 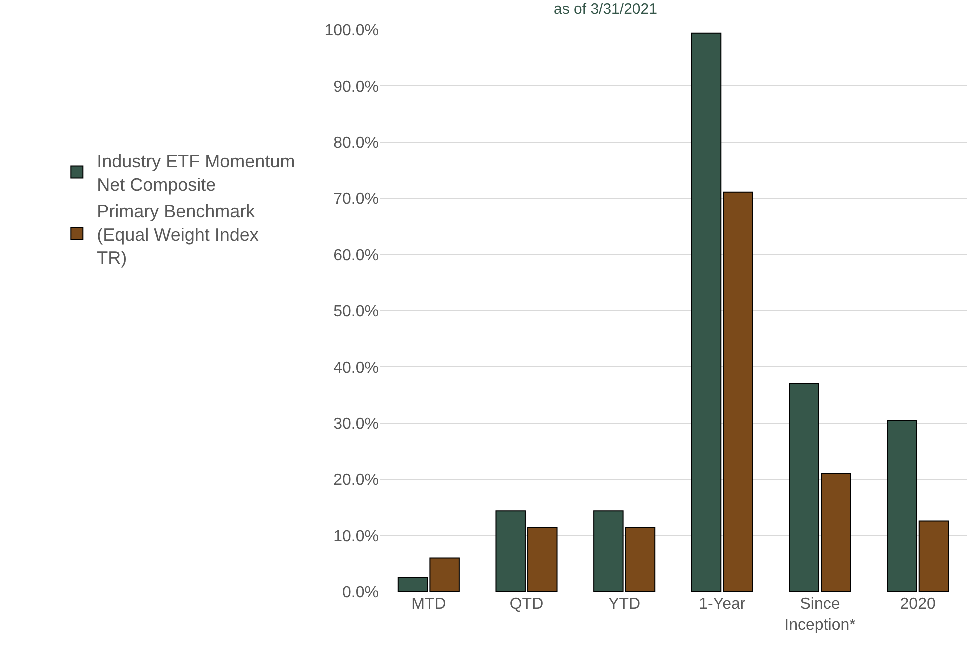 What do you see at coordinates (356, 199) in the screenshot?
I see `y-tick-label: 70.0%` at bounding box center [356, 199].